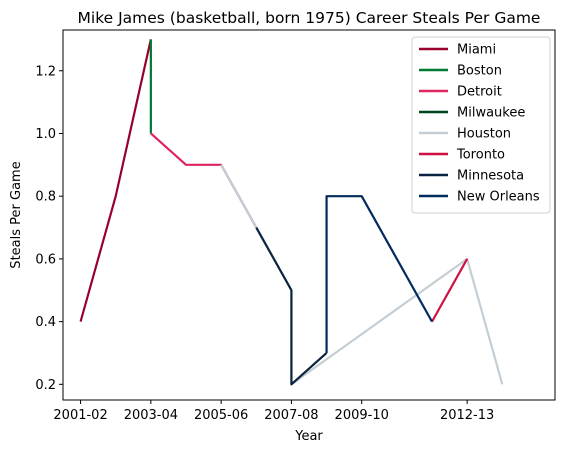 The width and height of the screenshot is (570, 453). Describe the element at coordinates (479, 92) in the screenshot. I see `legend-label: Detroit` at that location.